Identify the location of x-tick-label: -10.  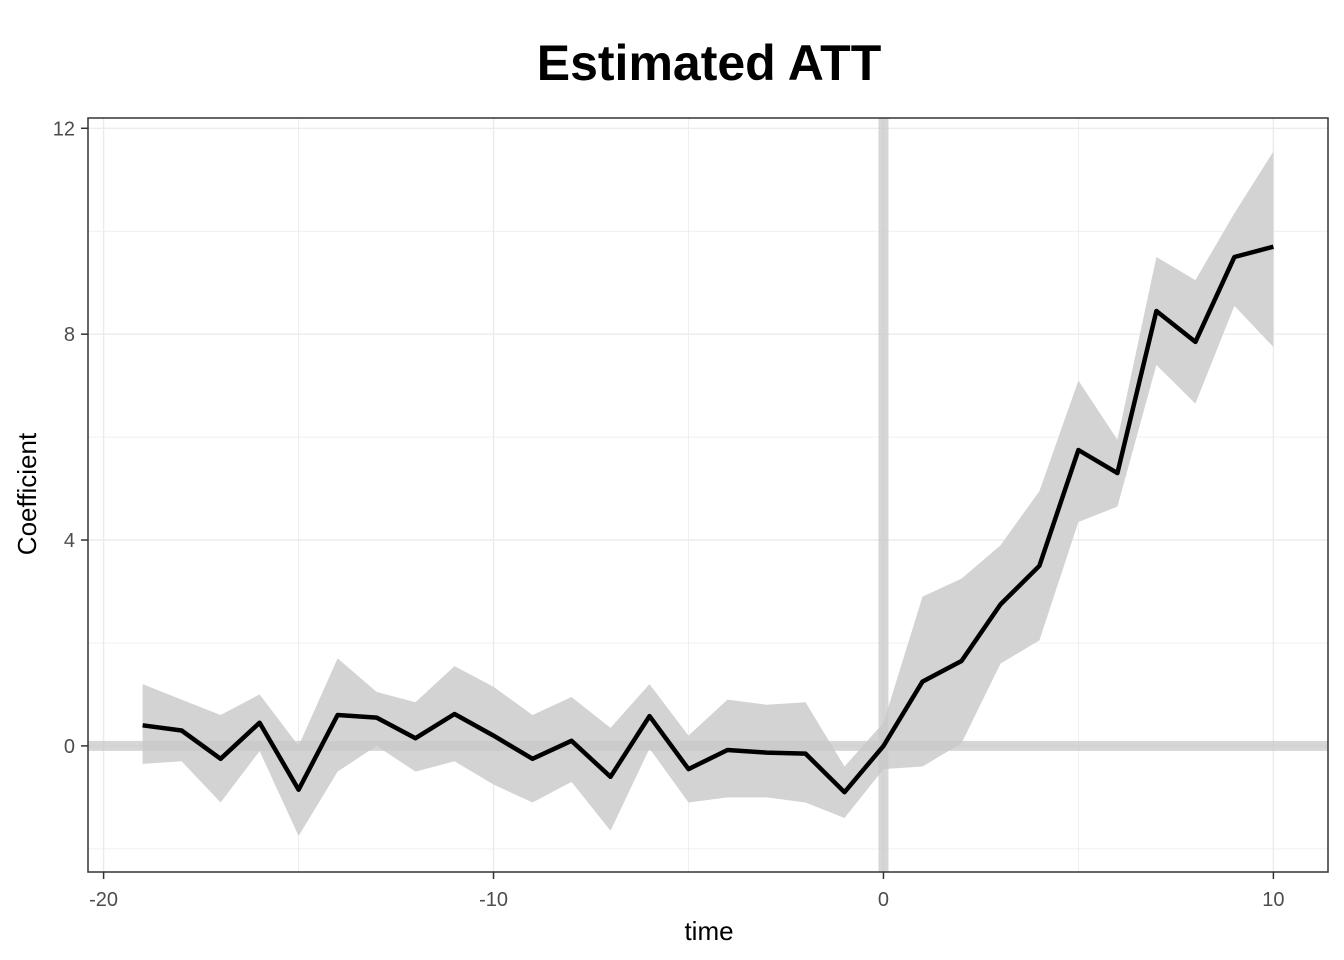
(493, 900).